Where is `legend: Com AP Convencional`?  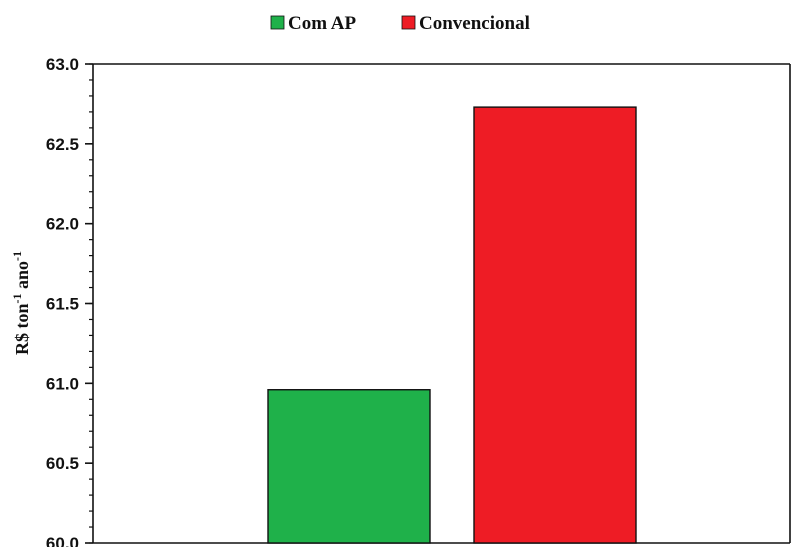 legend: Com AP Convencional is located at coordinates (400, 23).